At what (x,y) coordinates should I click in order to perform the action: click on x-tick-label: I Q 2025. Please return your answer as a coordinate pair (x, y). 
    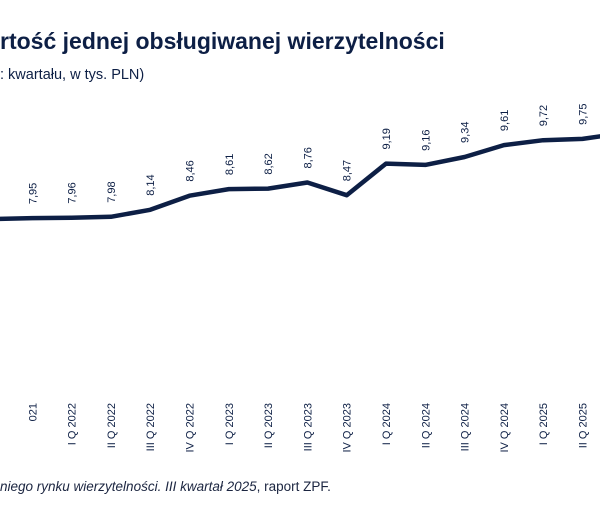
    Looking at the image, I should click on (544, 424).